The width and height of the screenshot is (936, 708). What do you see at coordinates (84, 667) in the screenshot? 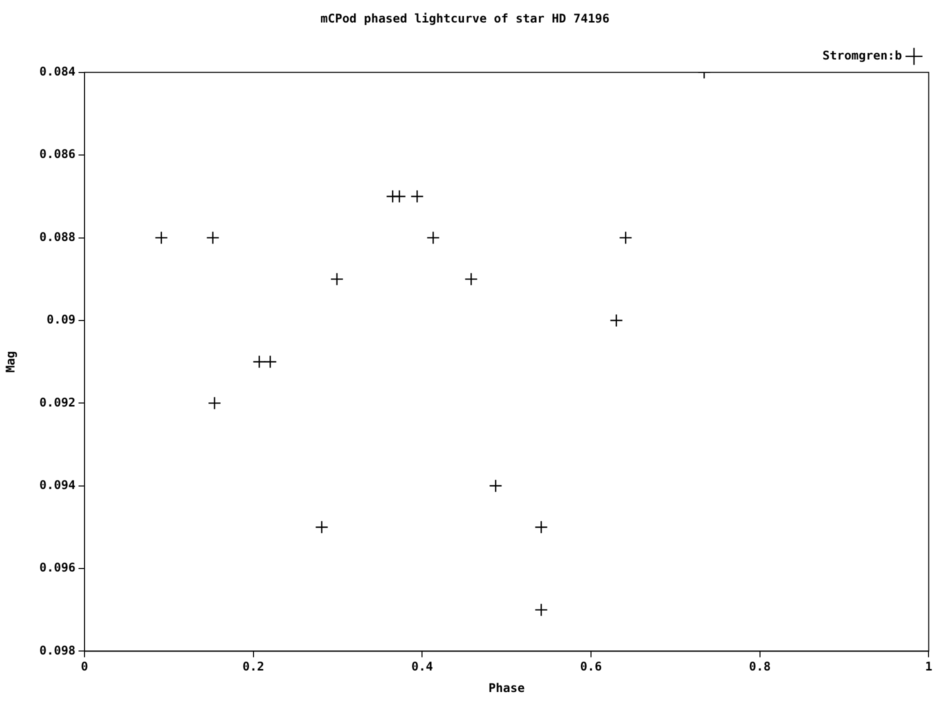
I see `x-tick-label: 0` at bounding box center [84, 667].